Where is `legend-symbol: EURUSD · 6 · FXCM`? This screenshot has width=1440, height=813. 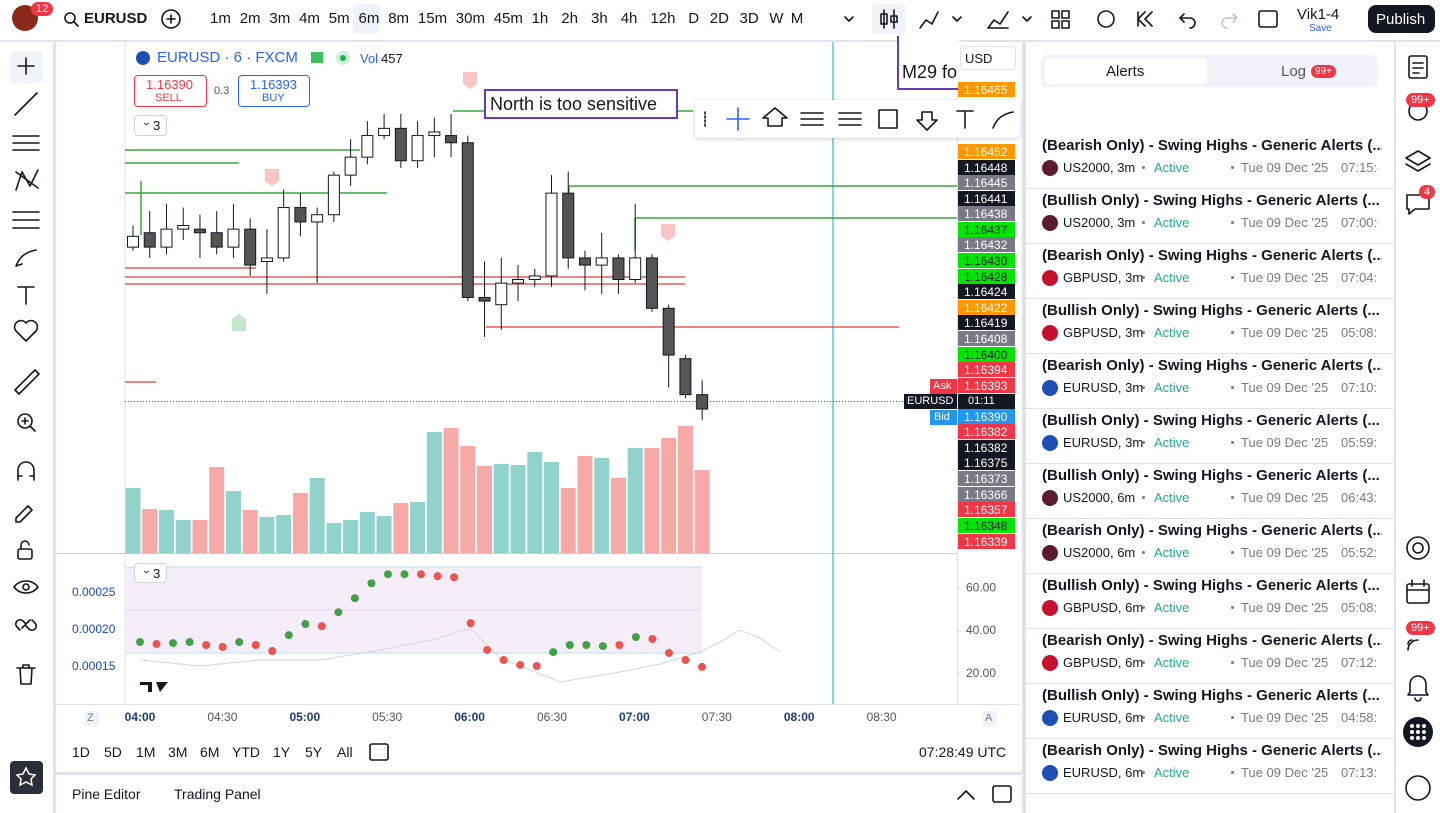 legend-symbol: EURUSD · 6 · FXCM is located at coordinates (227, 57).